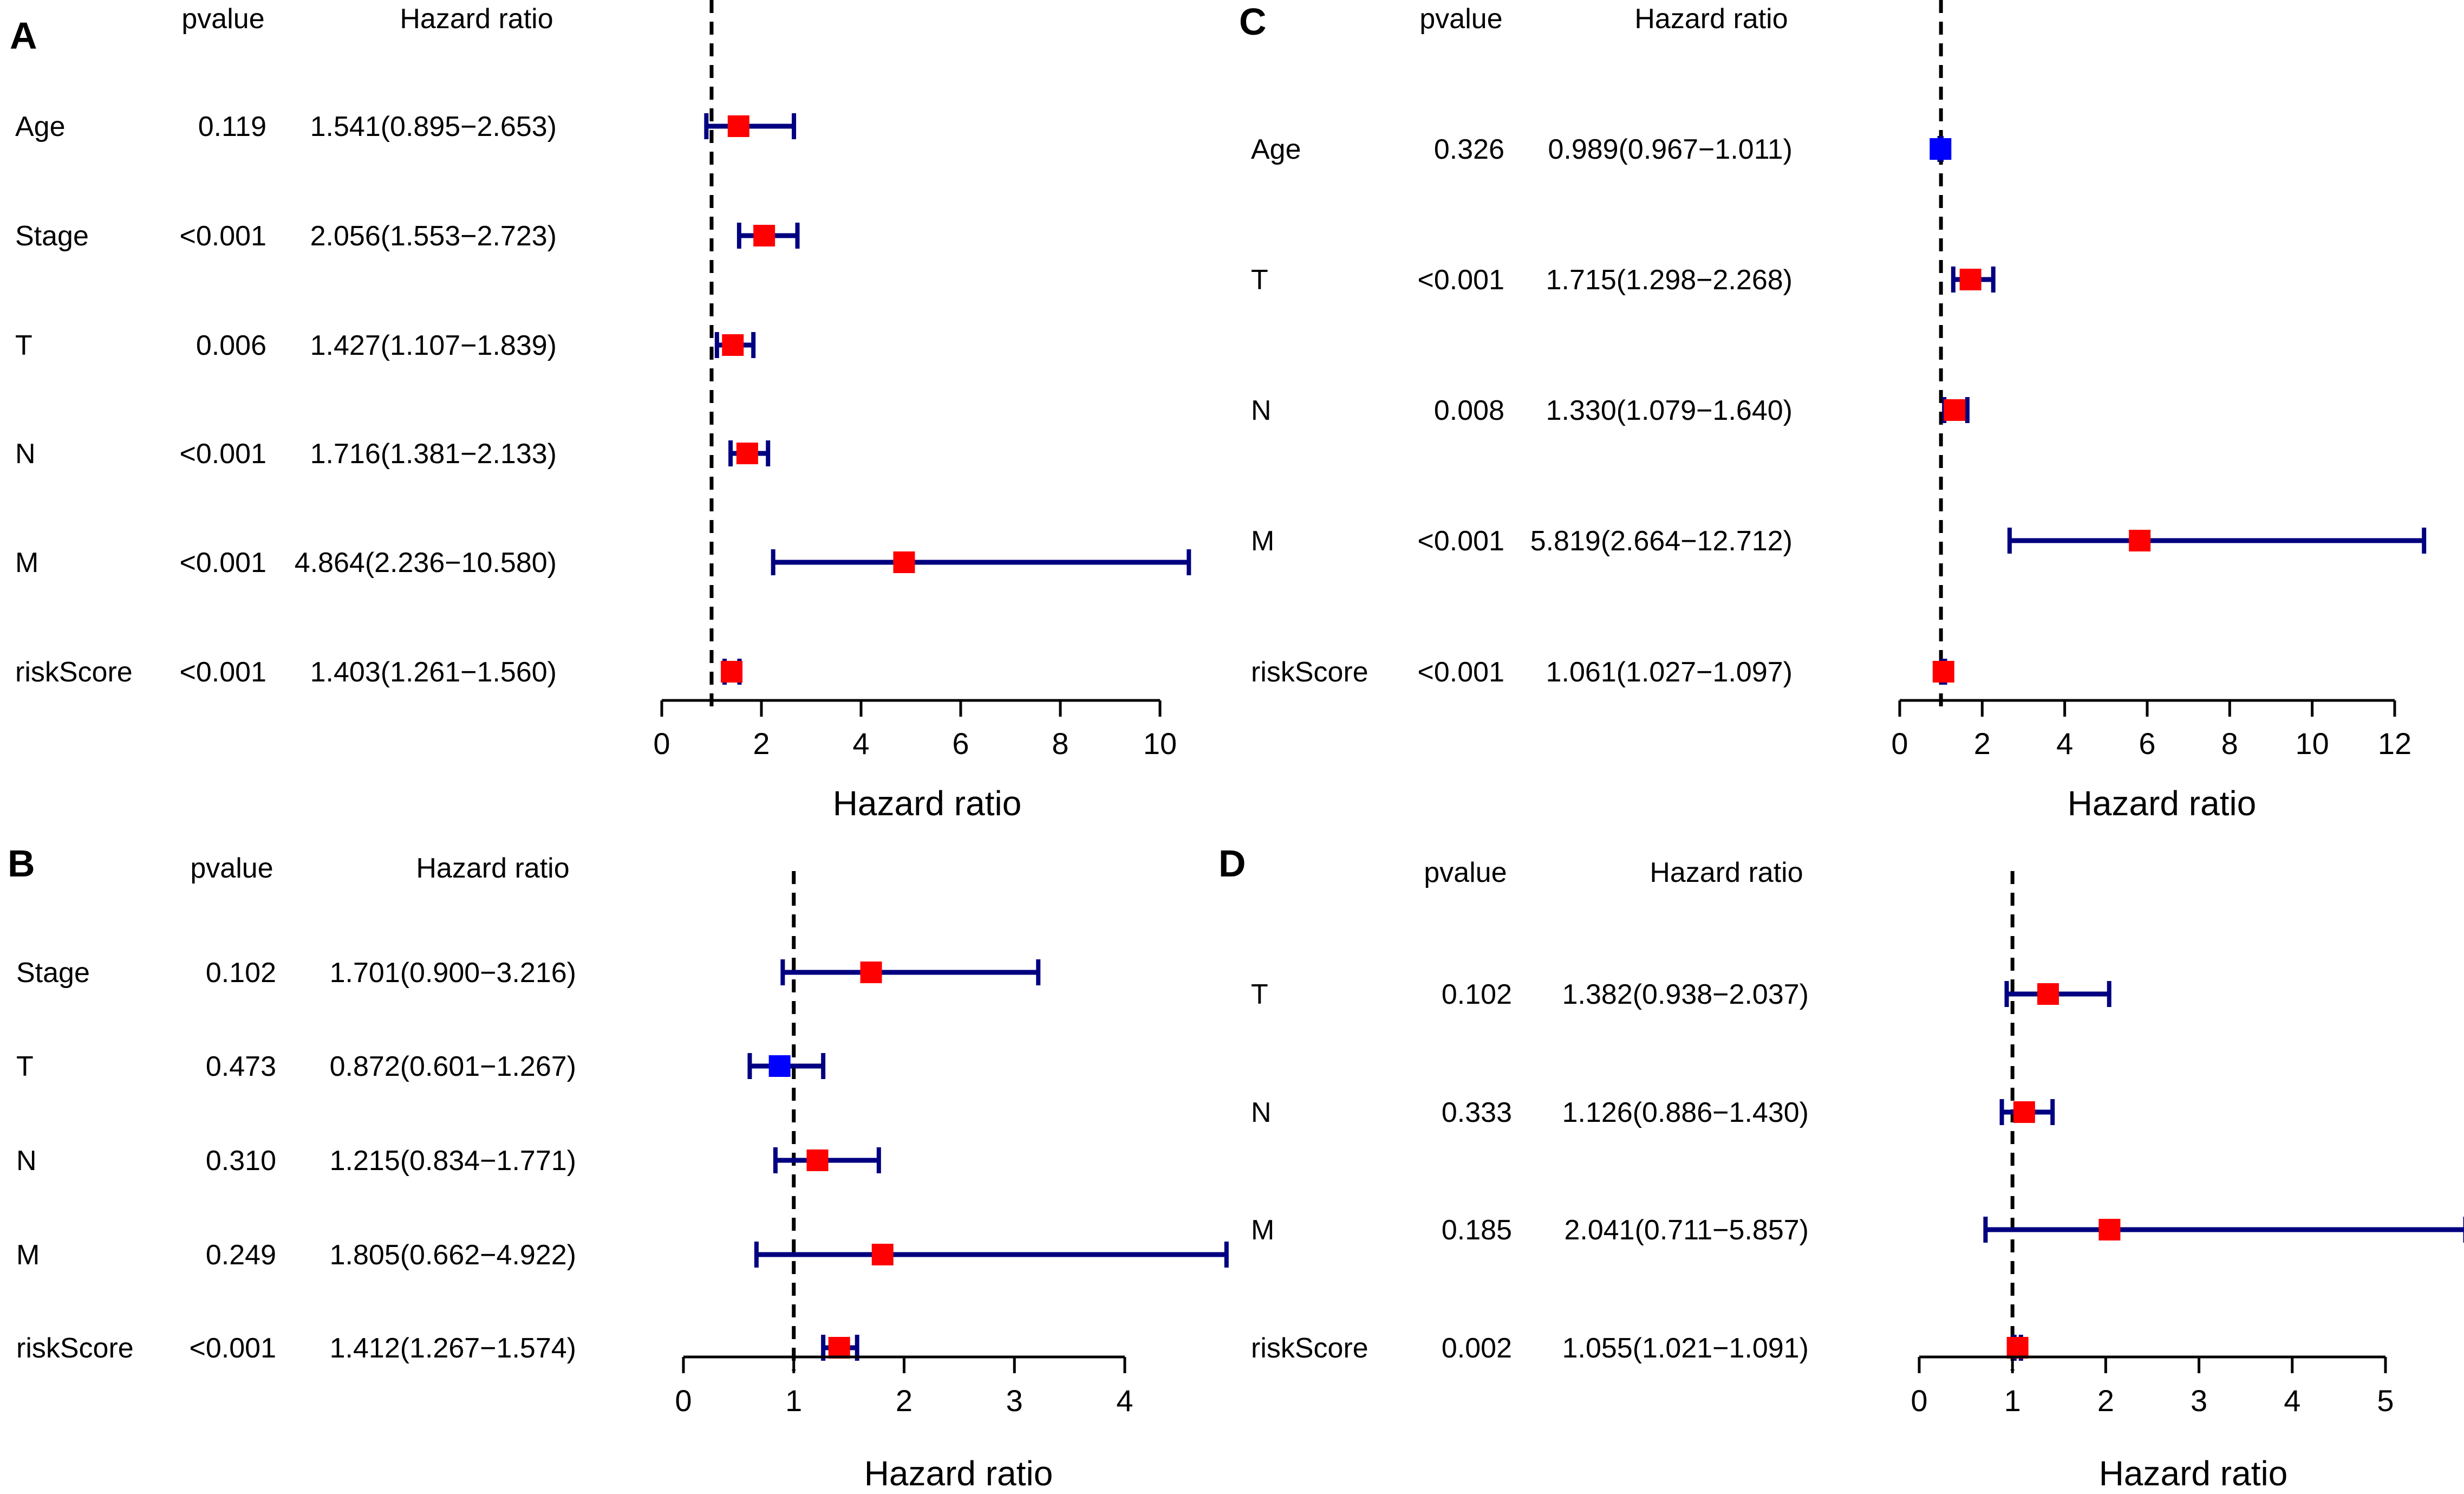 This screenshot has height=1494, width=2464. What do you see at coordinates (453, 1067) in the screenshot?
I see `row-hazard-ratio-text: 0.872(0.601−1.267)` at bounding box center [453, 1067].